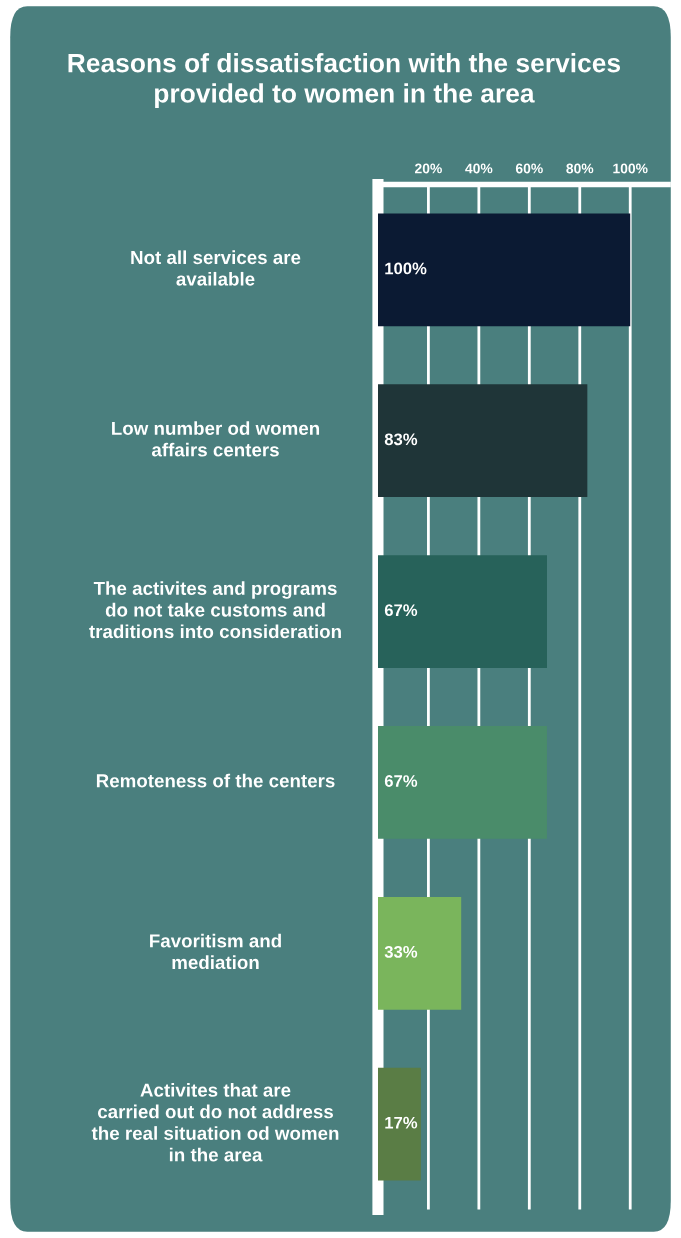 Image resolution: width=681 pixels, height=1238 pixels. What do you see at coordinates (215, 951) in the screenshot?
I see `y-tick-label: Favoritism and mediation` at bounding box center [215, 951].